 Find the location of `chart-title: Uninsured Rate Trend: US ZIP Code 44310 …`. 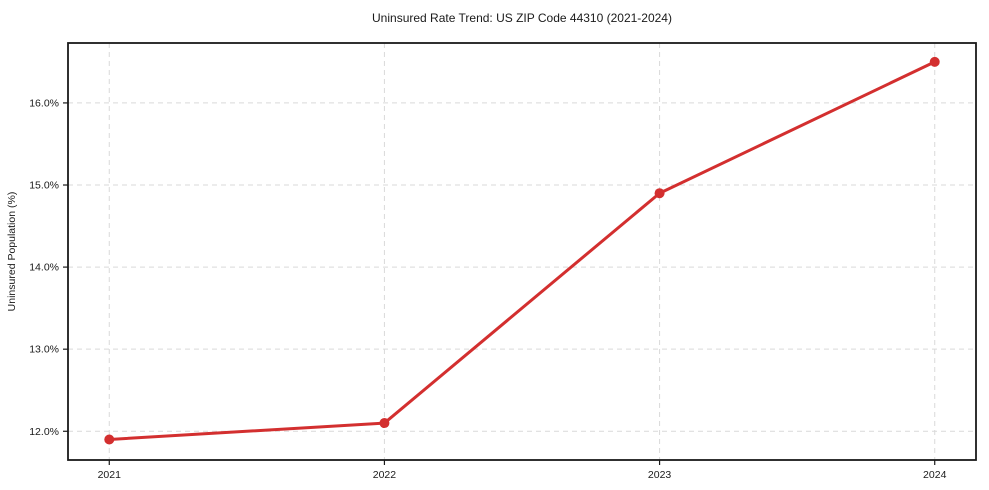

chart-title: Uninsured Rate Trend: US ZIP Code 44310 … is located at coordinates (522, 18).